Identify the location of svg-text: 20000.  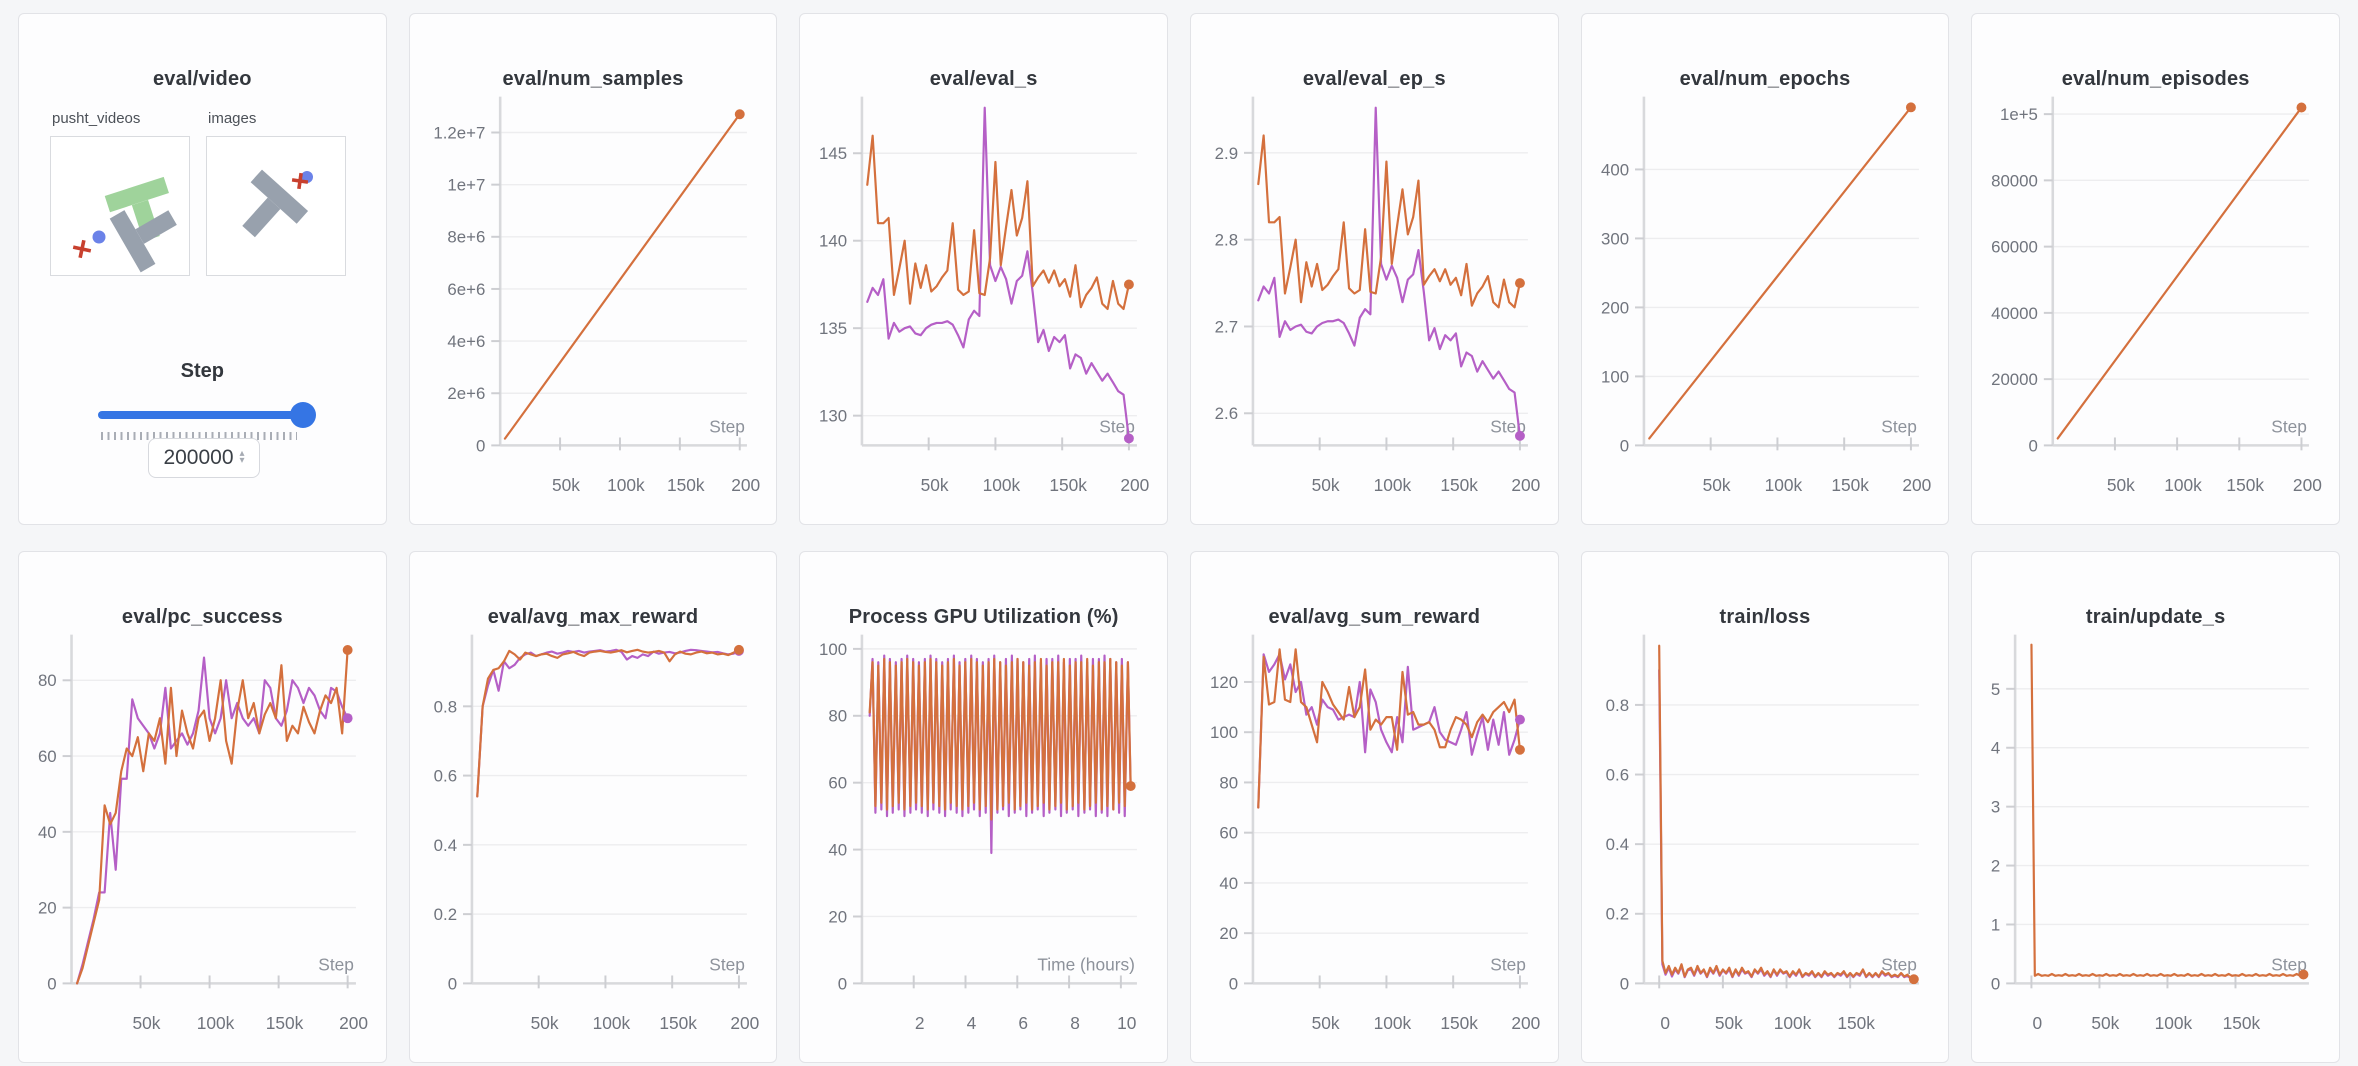
(2014, 379).